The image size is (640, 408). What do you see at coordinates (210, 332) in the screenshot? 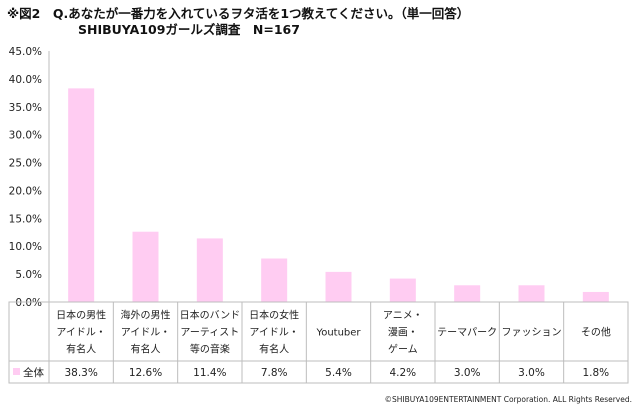
I see `category-label: 日本のバンドアーティスト等の音楽` at bounding box center [210, 332].